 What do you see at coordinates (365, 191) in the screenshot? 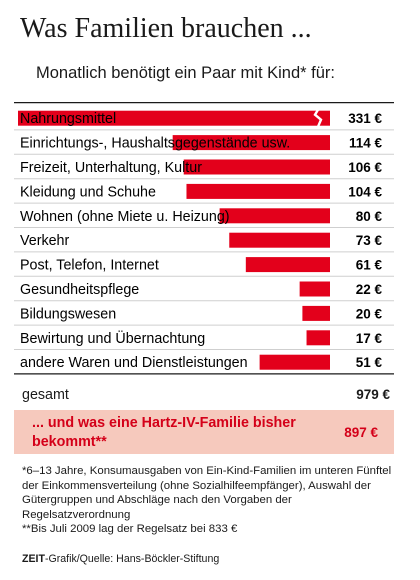
I see `value-label: 104 €` at bounding box center [365, 191].